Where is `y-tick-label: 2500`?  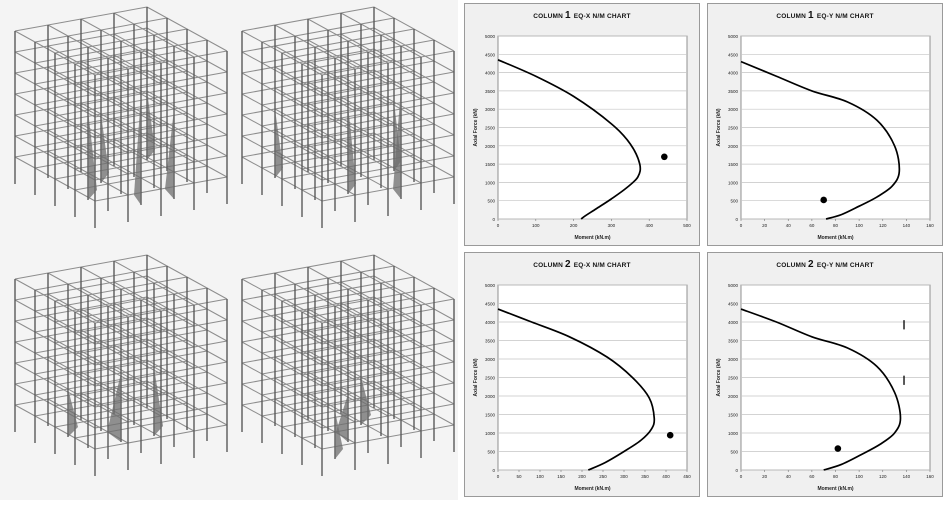 y-tick-label: 2500 is located at coordinates (733, 378).